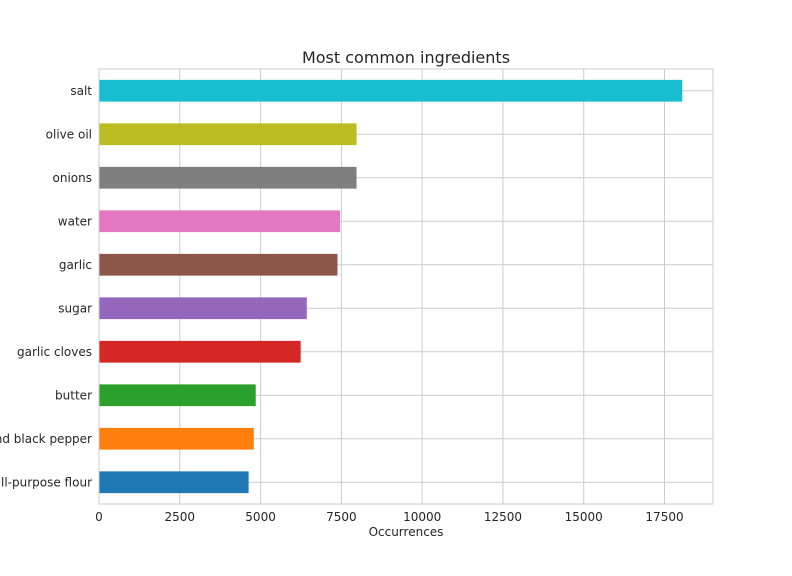 This screenshot has height=576, width=792. I want to click on y-tick-label: onions, so click(72, 178).